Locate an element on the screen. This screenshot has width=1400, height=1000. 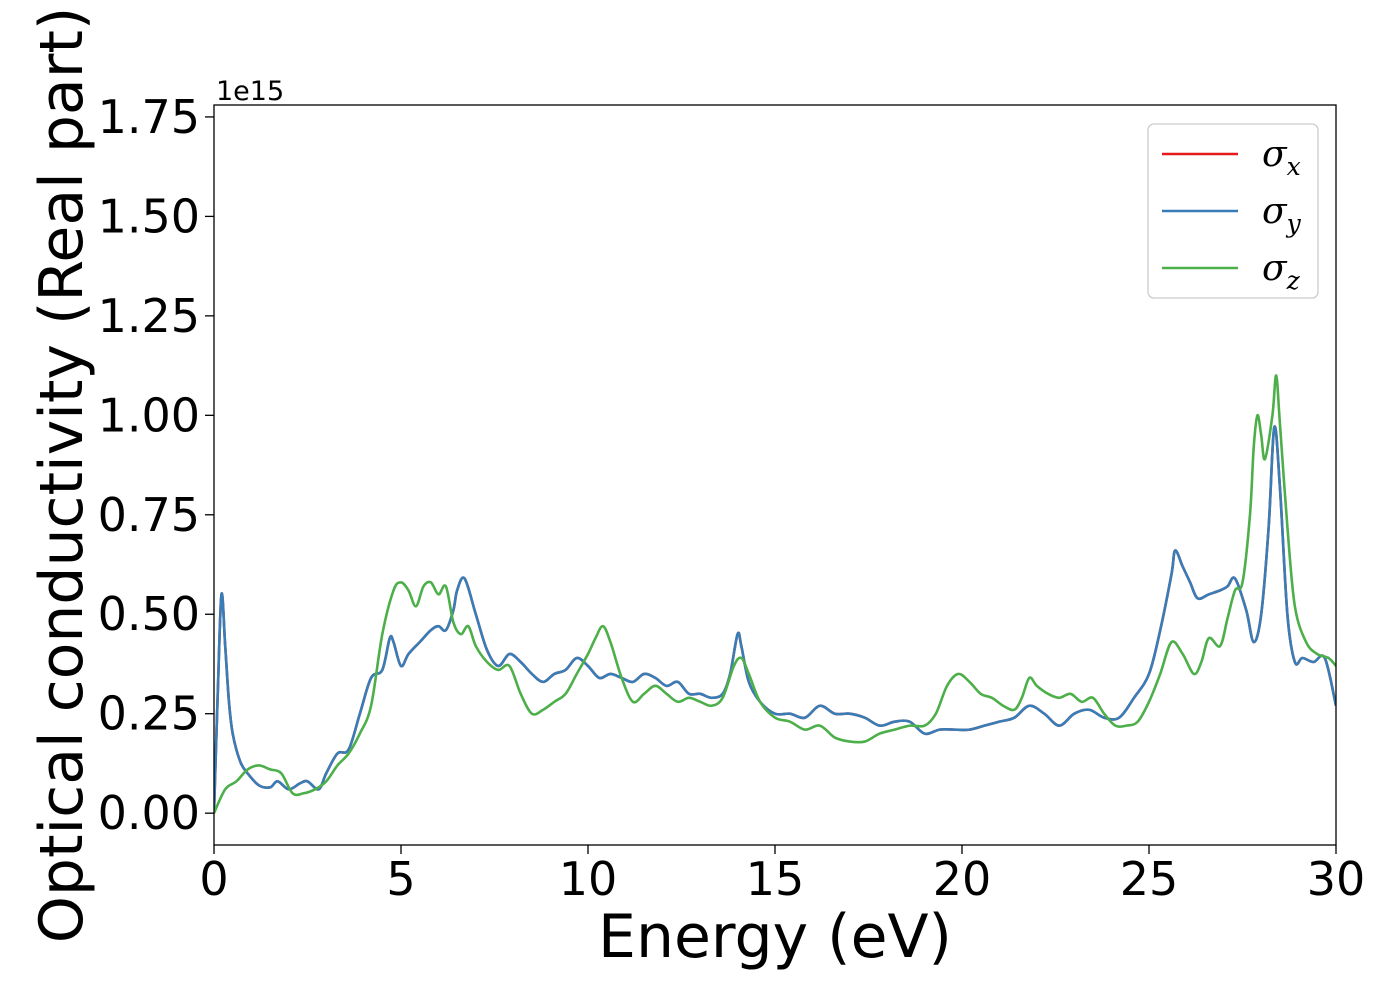
x-axis: 0 5 10 15 20 25 30 is located at coordinates (782, 875).